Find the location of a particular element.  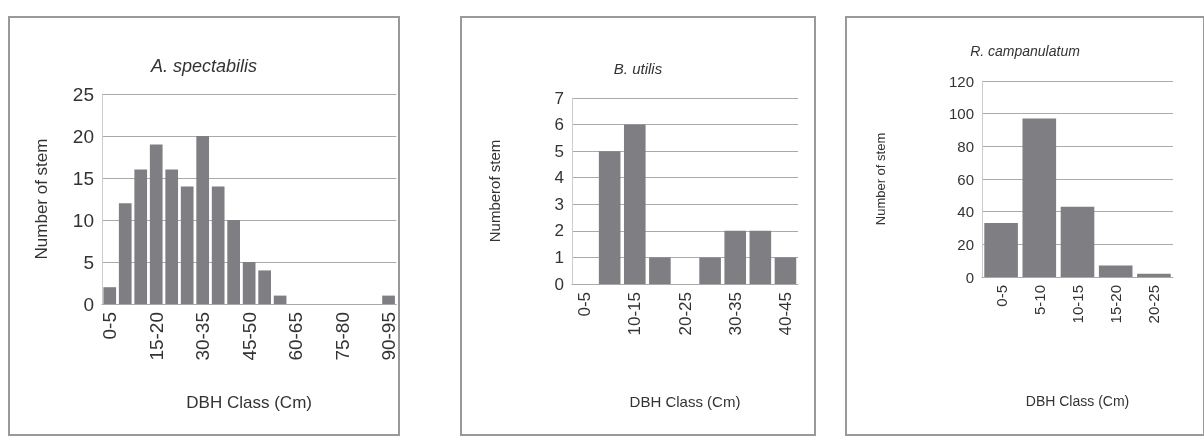

y-tick-label: 40 is located at coordinates (965, 212).